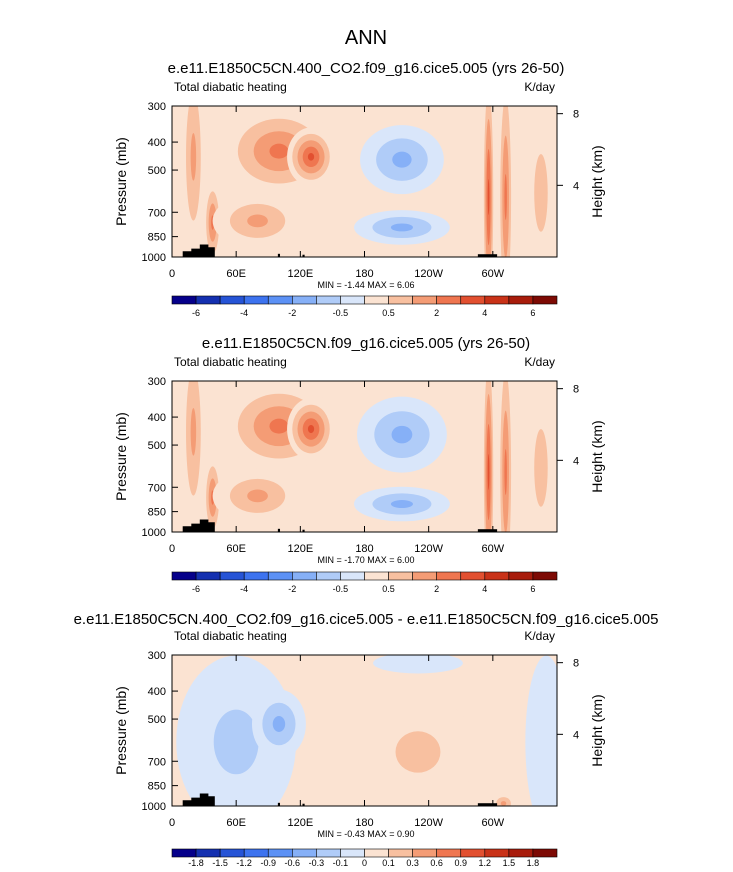 The width and height of the screenshot is (733, 872). Describe the element at coordinates (364, 306) in the screenshot. I see `colorbar: -6 -4 -2 -0.5 0.5 2 4 6` at that location.